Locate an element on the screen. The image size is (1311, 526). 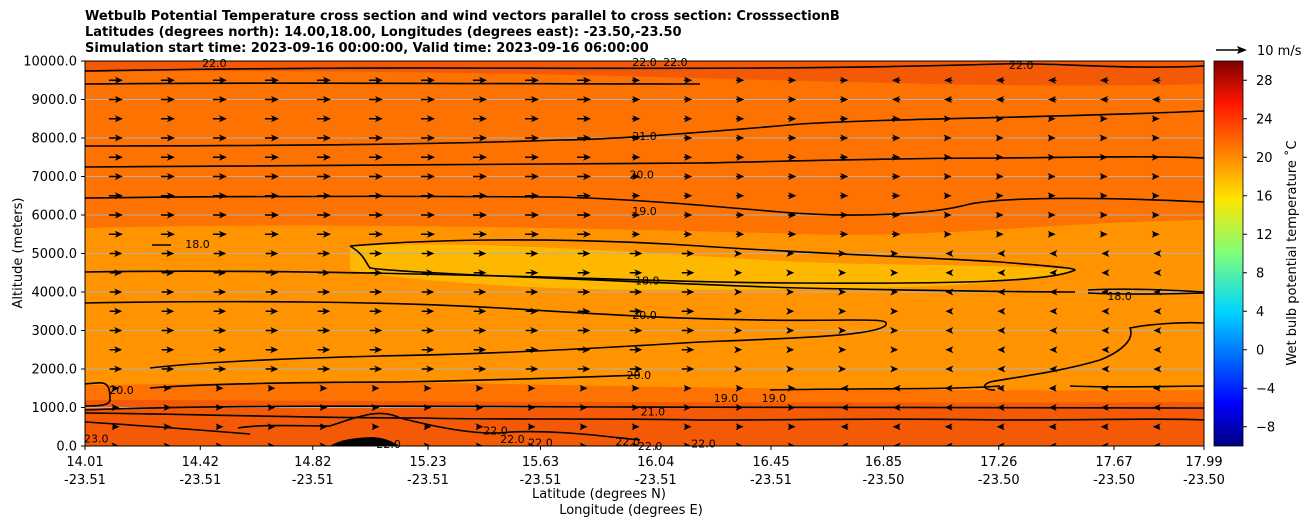
x-tick-label-lat: 14.01 is located at coordinates (84, 462).